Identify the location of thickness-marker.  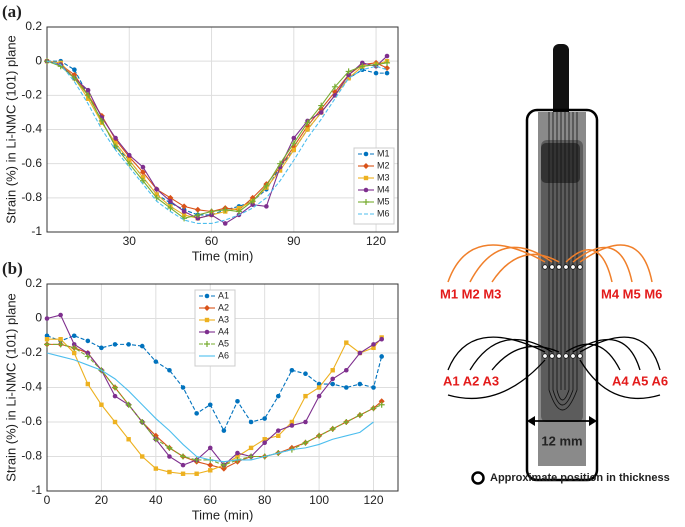
(478, 478).